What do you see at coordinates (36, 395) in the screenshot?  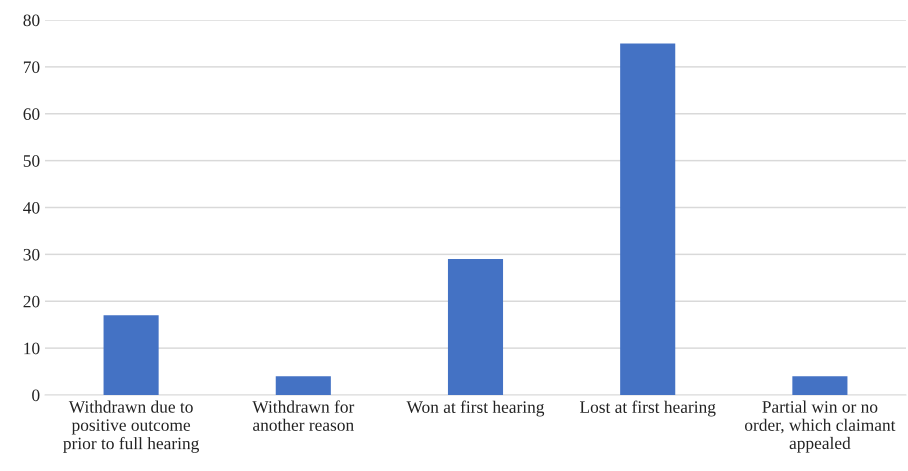 I see `y-tick-label: 0` at bounding box center [36, 395].